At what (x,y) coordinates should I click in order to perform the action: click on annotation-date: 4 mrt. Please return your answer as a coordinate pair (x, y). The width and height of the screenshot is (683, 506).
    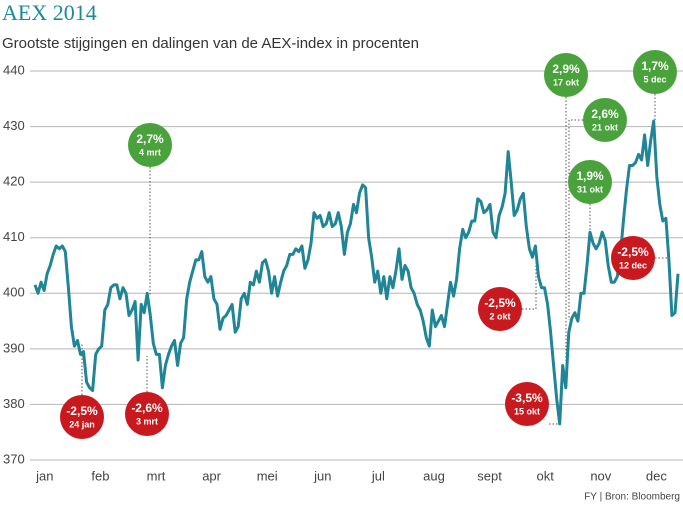
    Looking at the image, I should click on (150, 152).